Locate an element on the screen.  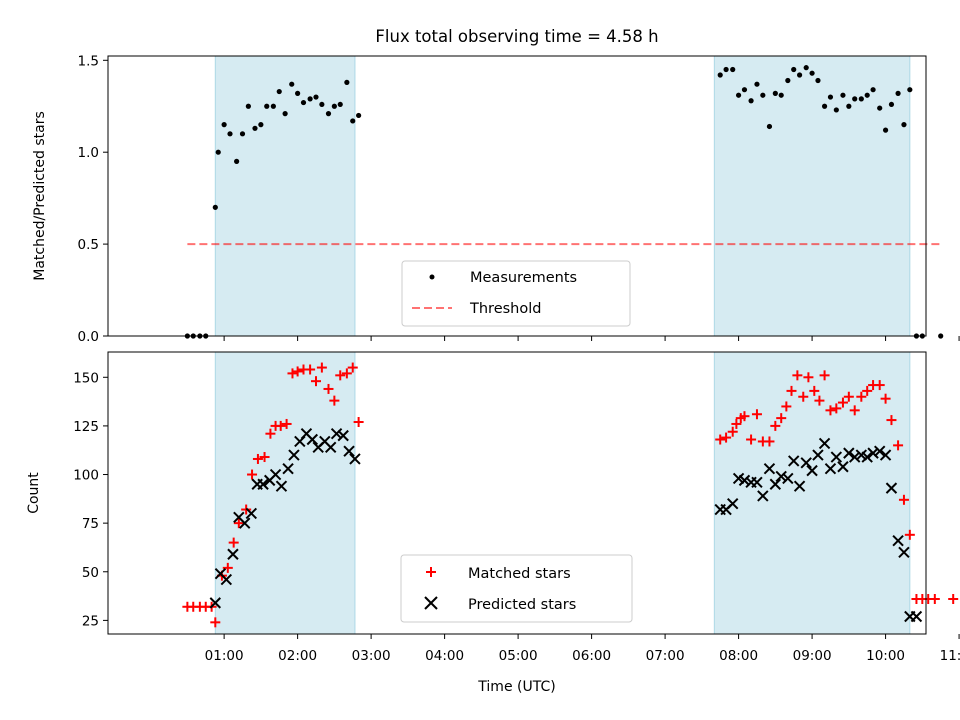
x-tick-label: 01:00 is located at coordinates (224, 656).